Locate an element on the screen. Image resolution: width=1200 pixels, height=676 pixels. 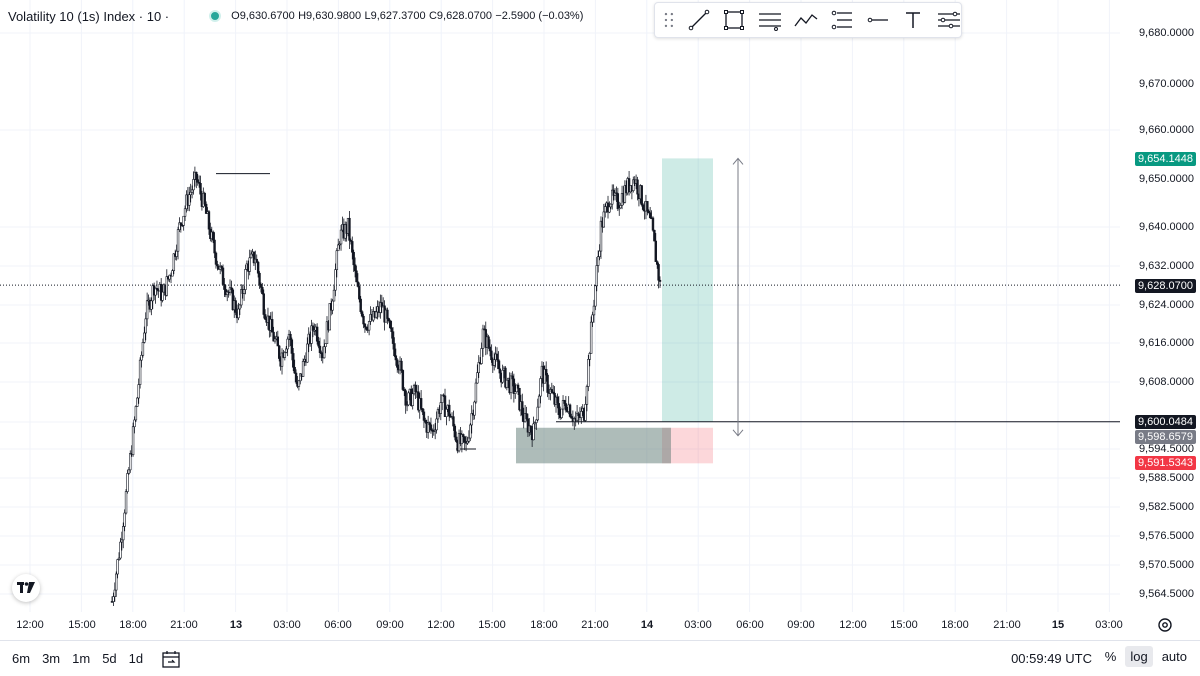
price-tick: 9,616.0000 is located at coordinates (1166, 343).